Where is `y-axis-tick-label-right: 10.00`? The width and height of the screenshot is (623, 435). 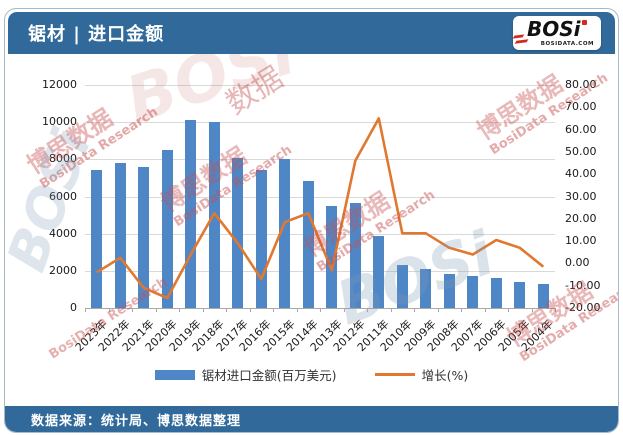
y-axis-tick-label-right: 10.00 is located at coordinates (581, 241).